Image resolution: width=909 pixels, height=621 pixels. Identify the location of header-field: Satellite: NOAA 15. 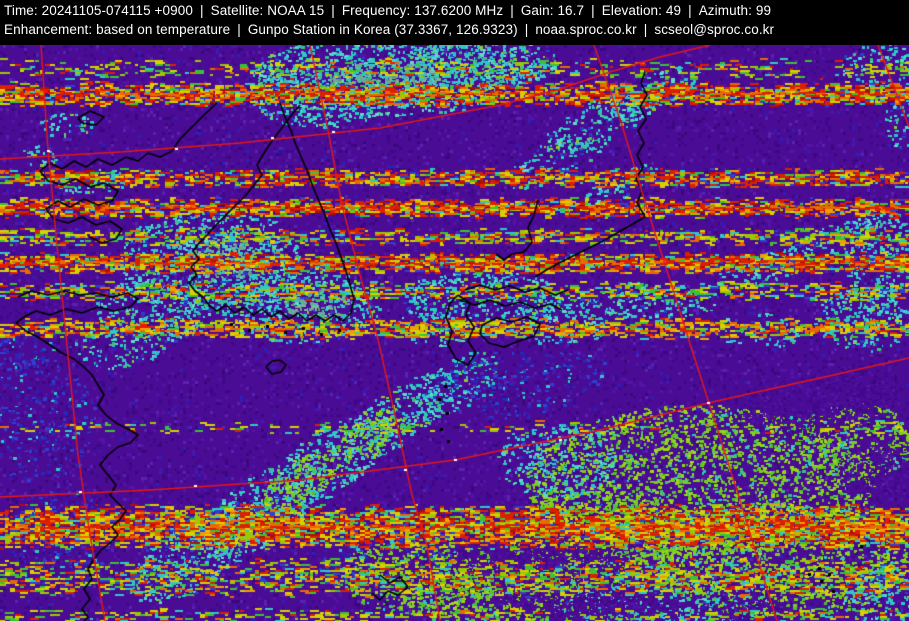
(267, 10).